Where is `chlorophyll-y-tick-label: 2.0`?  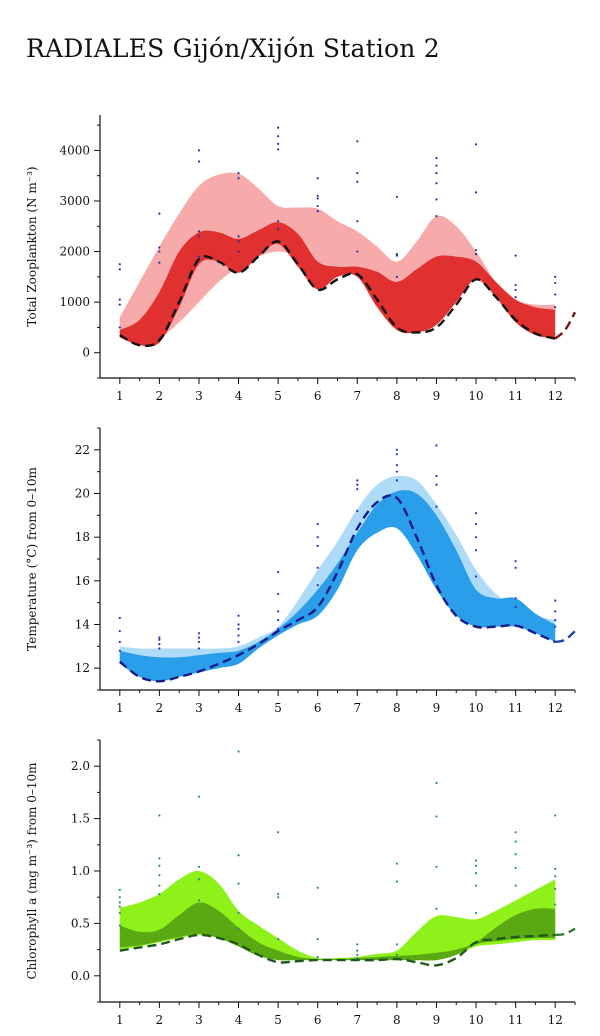 chlorophyll-y-tick-label: 2.0 is located at coordinates (80, 766).